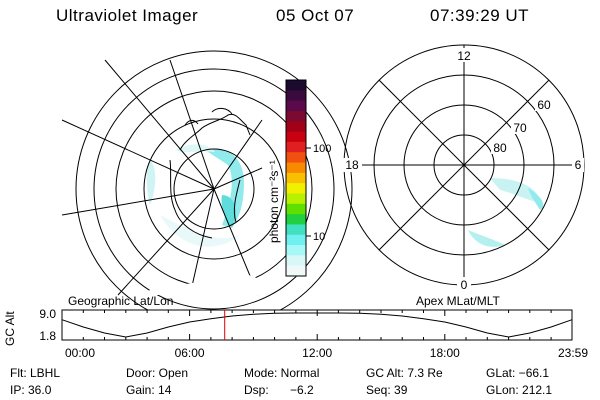 Image resolution: width=600 pixels, height=400 pixels. I want to click on info-flt: Flt: LBHL, so click(35, 373).